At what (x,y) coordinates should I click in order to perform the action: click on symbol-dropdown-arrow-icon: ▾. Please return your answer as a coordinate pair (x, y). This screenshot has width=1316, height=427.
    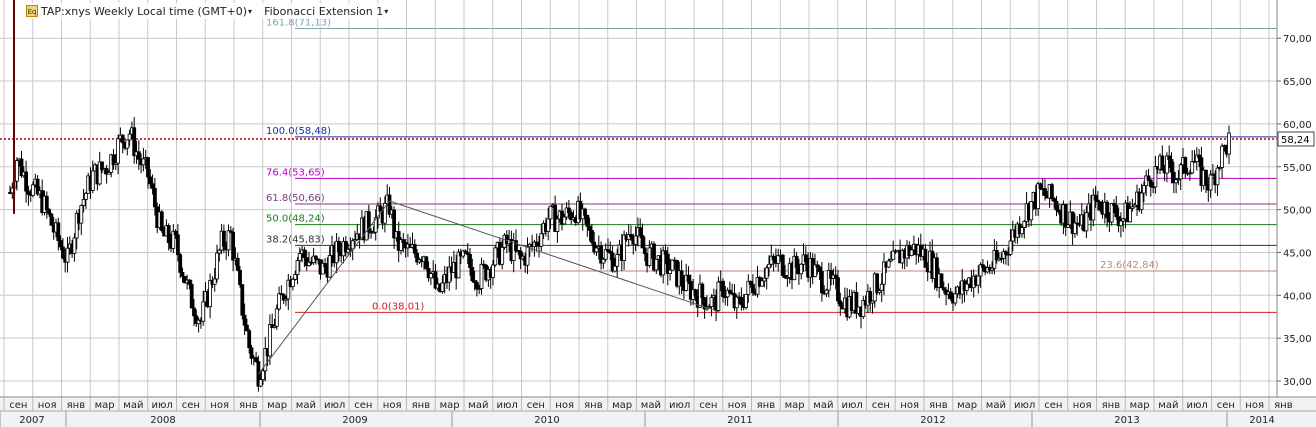
    Looking at the image, I should click on (250, 11).